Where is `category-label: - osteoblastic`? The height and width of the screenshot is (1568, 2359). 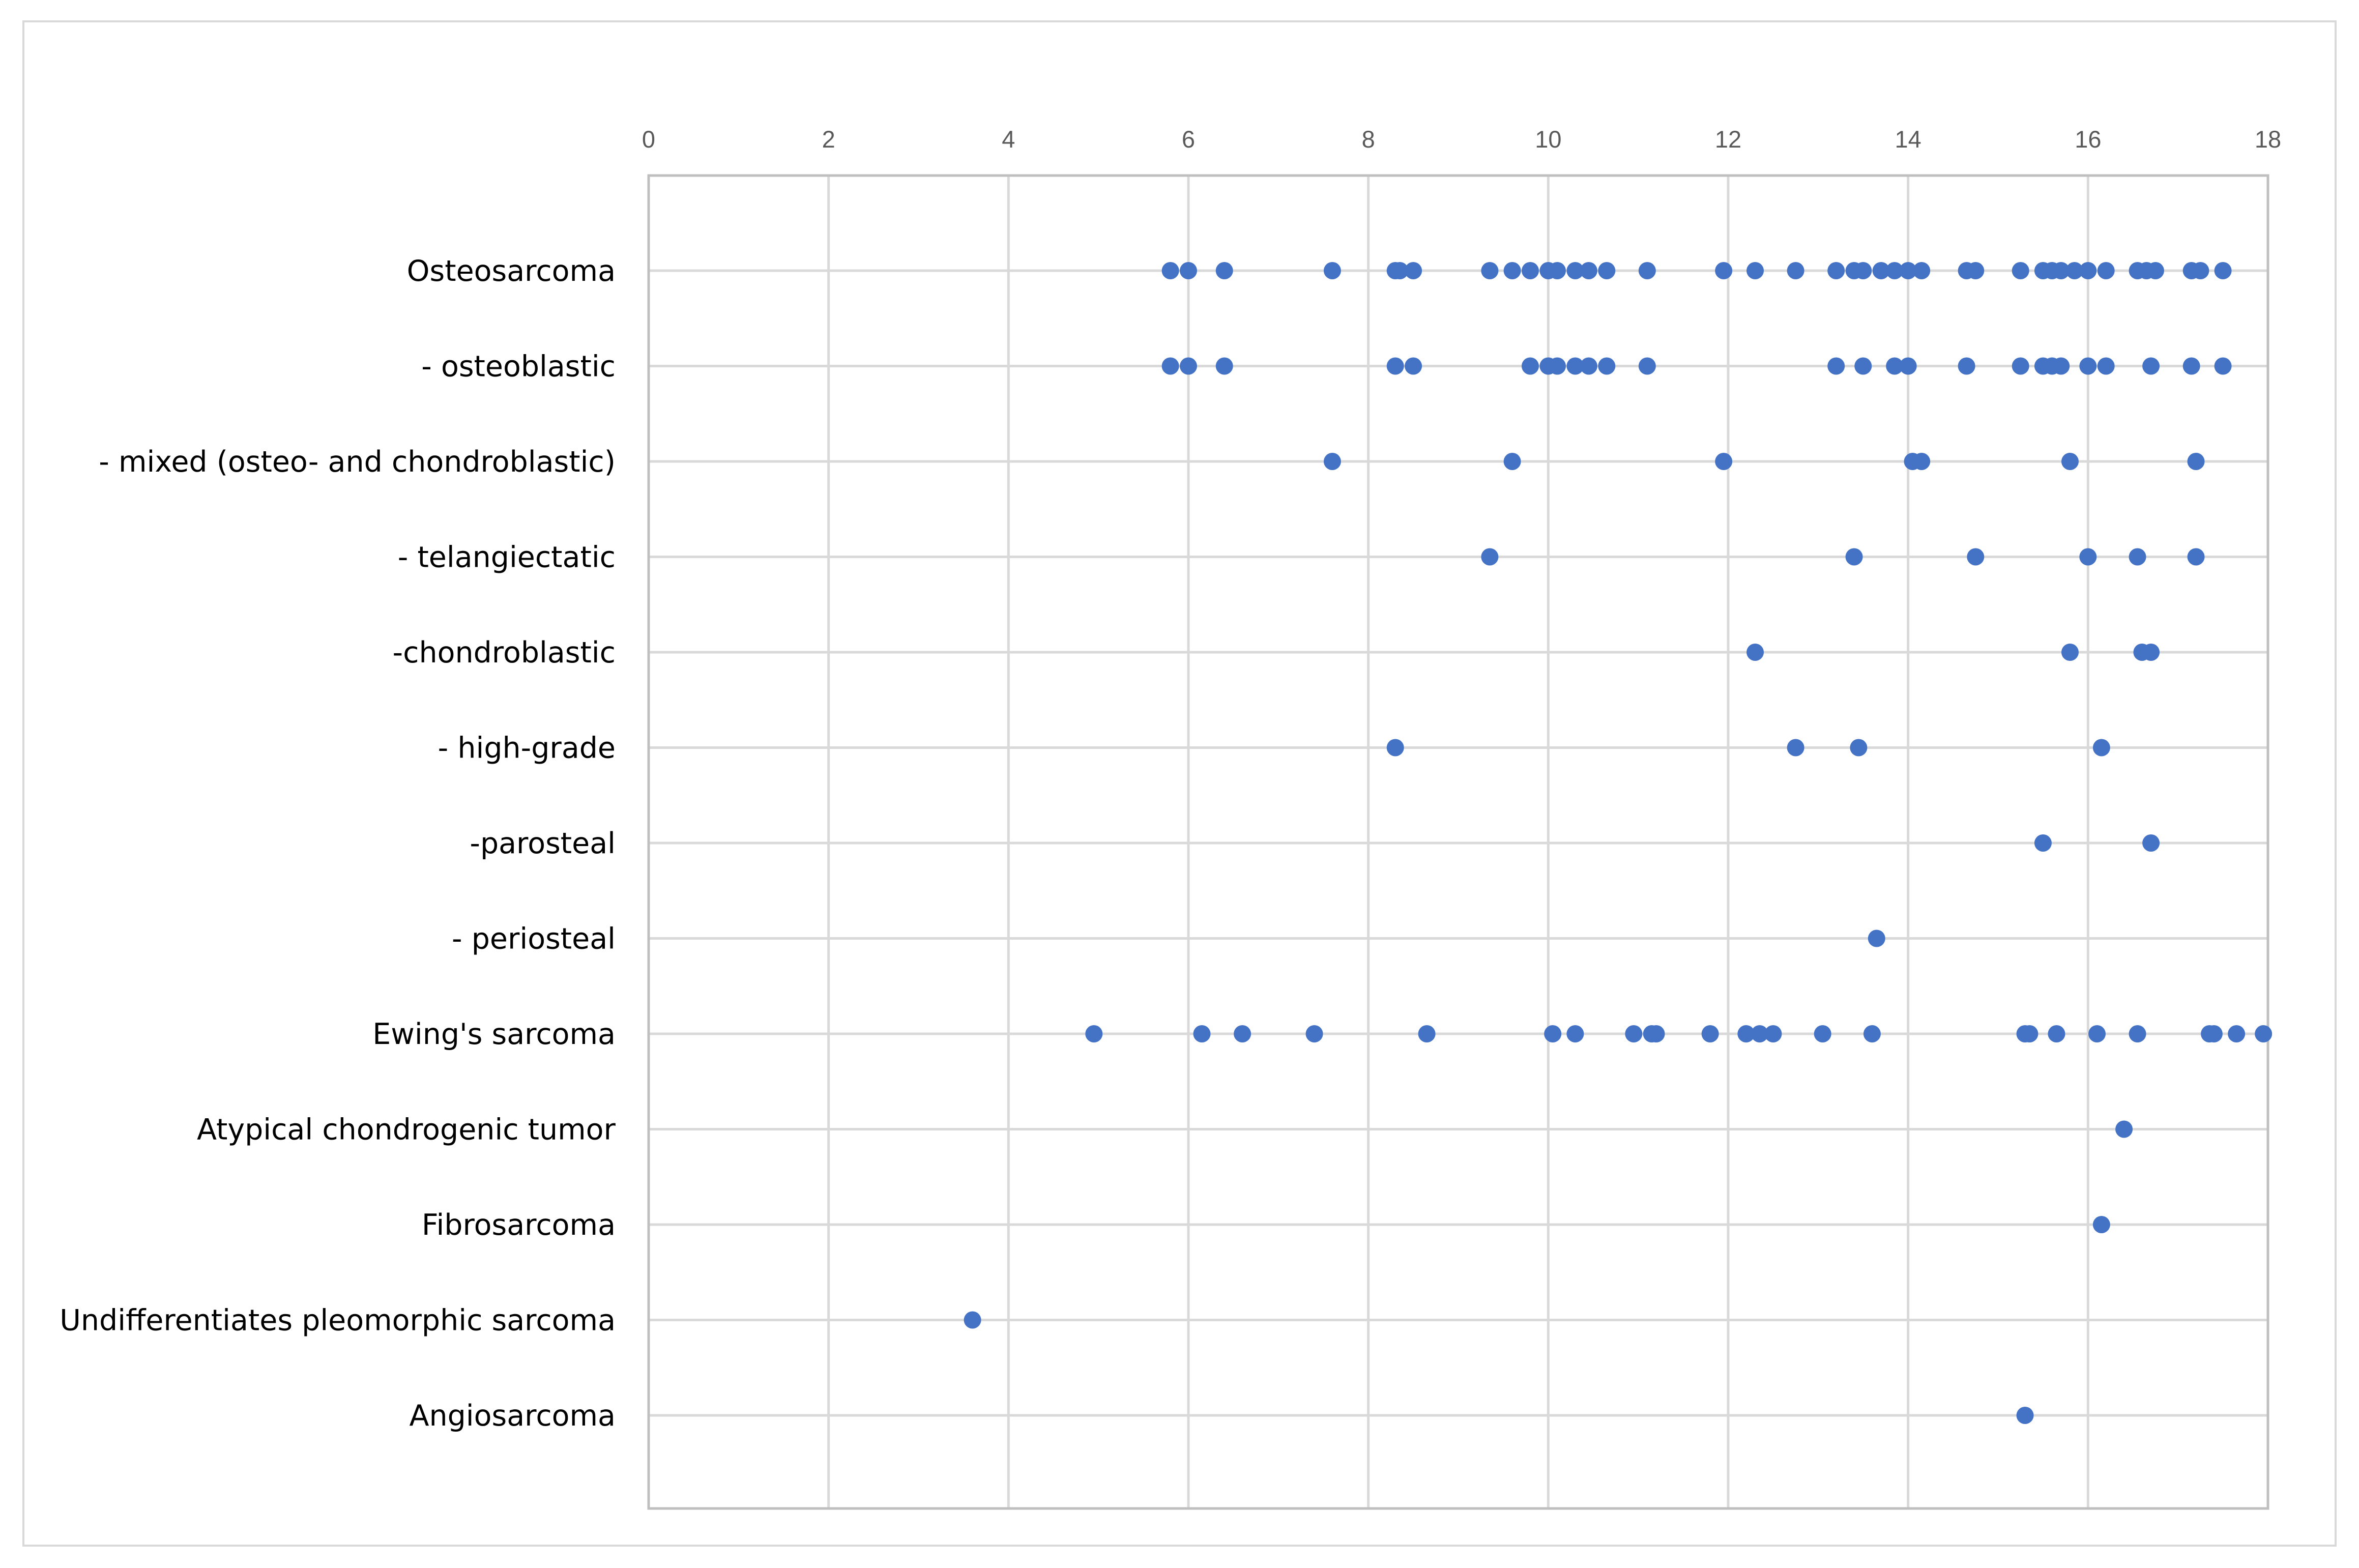
category-label: - osteoblastic is located at coordinates (518, 367).